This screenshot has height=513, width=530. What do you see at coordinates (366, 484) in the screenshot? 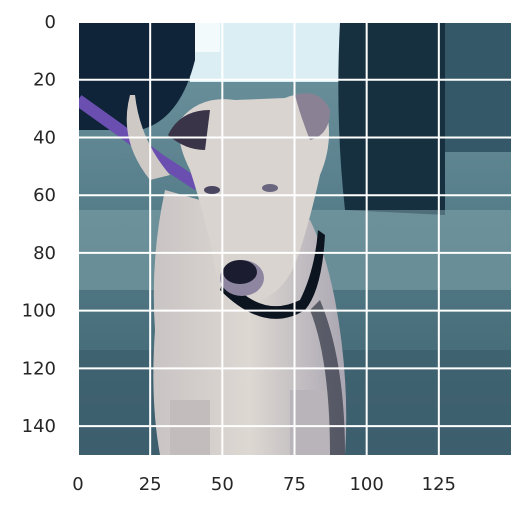
I see `x-tick-label: 100` at bounding box center [366, 484].